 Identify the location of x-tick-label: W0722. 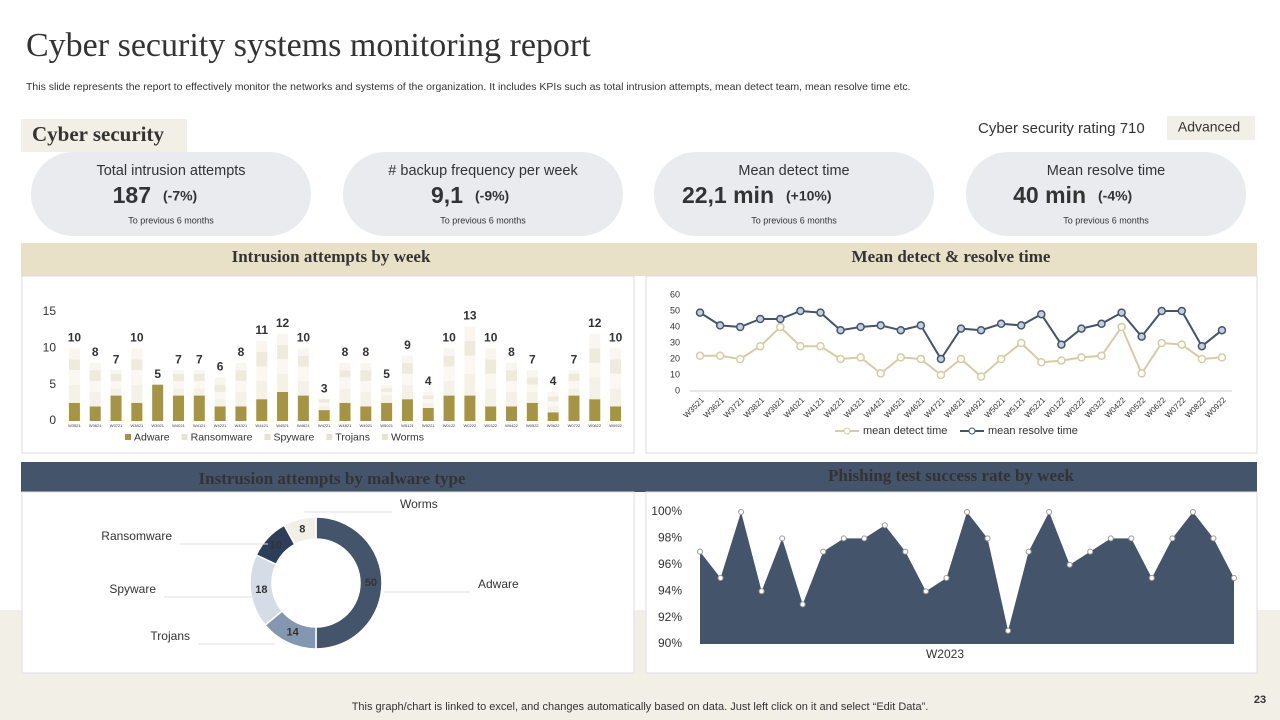
(574, 425).